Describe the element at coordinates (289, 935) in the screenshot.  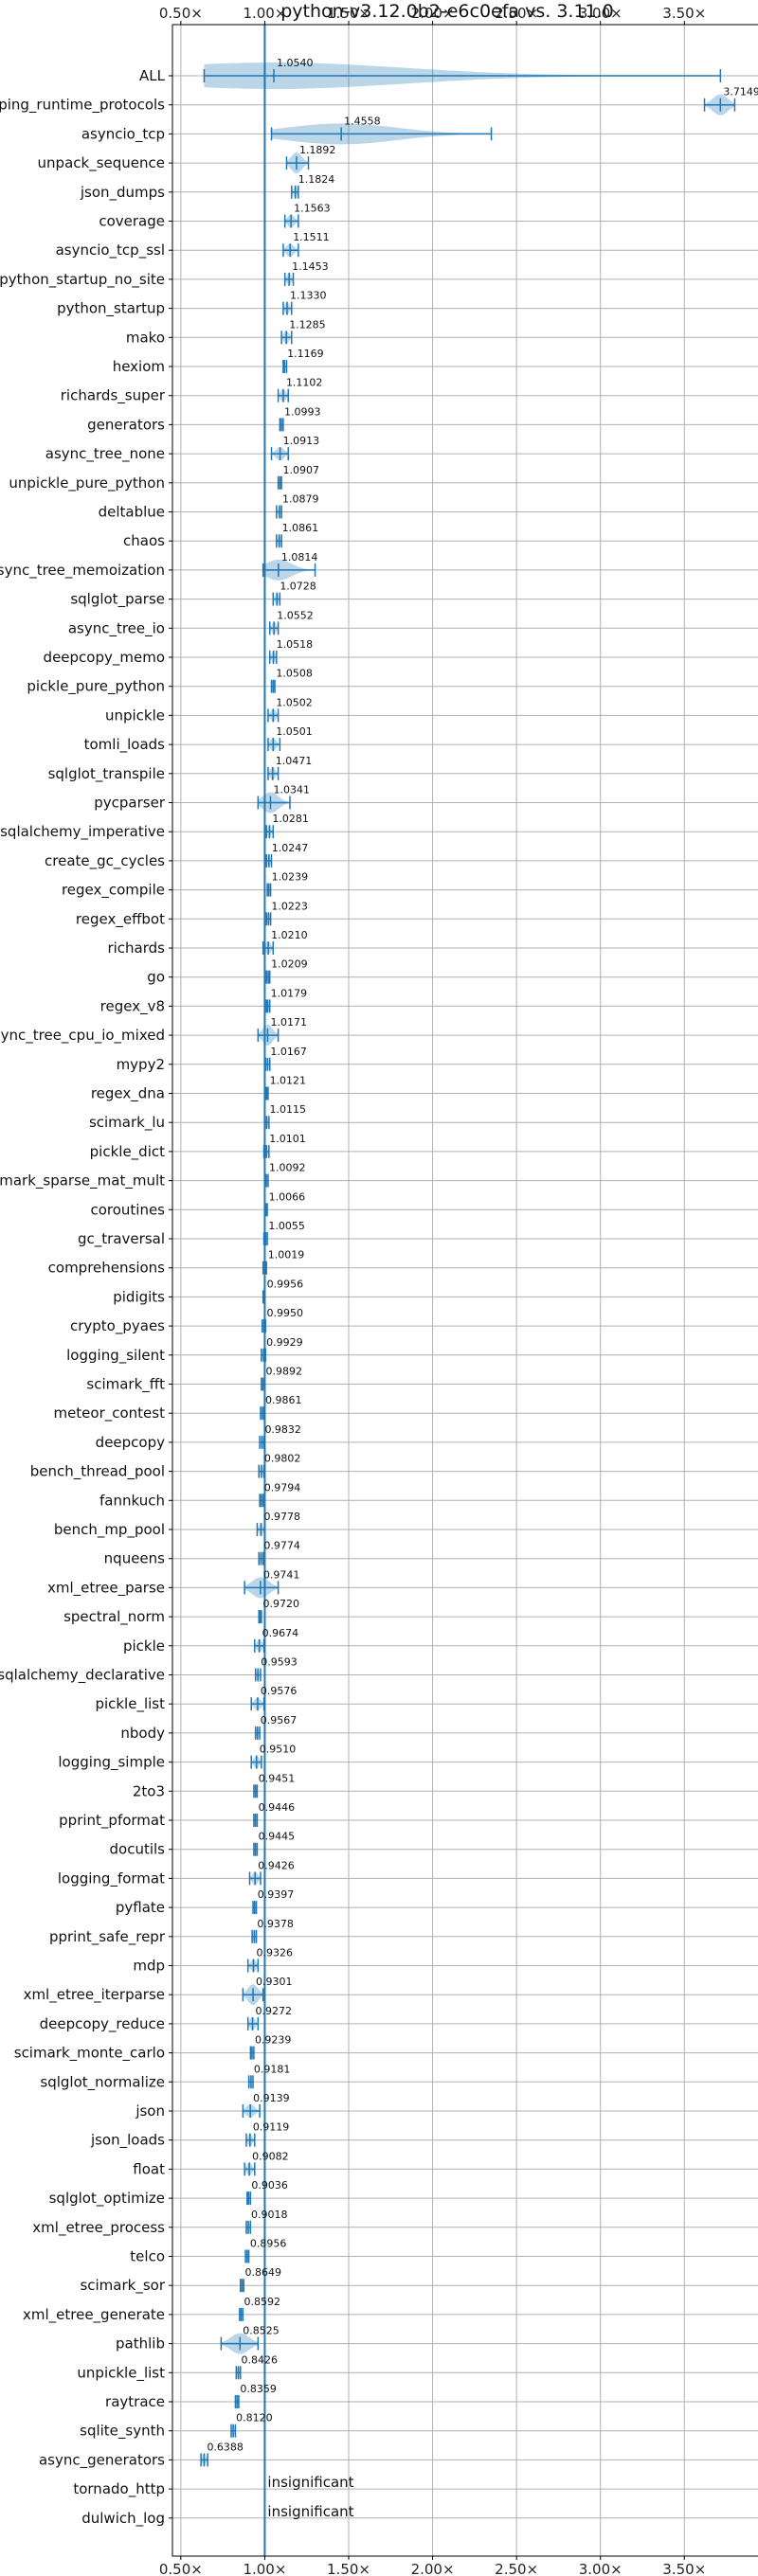
I see `value-label: 1.0210` at that location.